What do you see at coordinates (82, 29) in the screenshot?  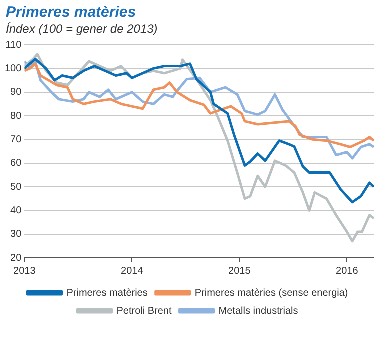 I see `chart-subtitle: Índex (100 = gener de 2013)` at bounding box center [82, 29].